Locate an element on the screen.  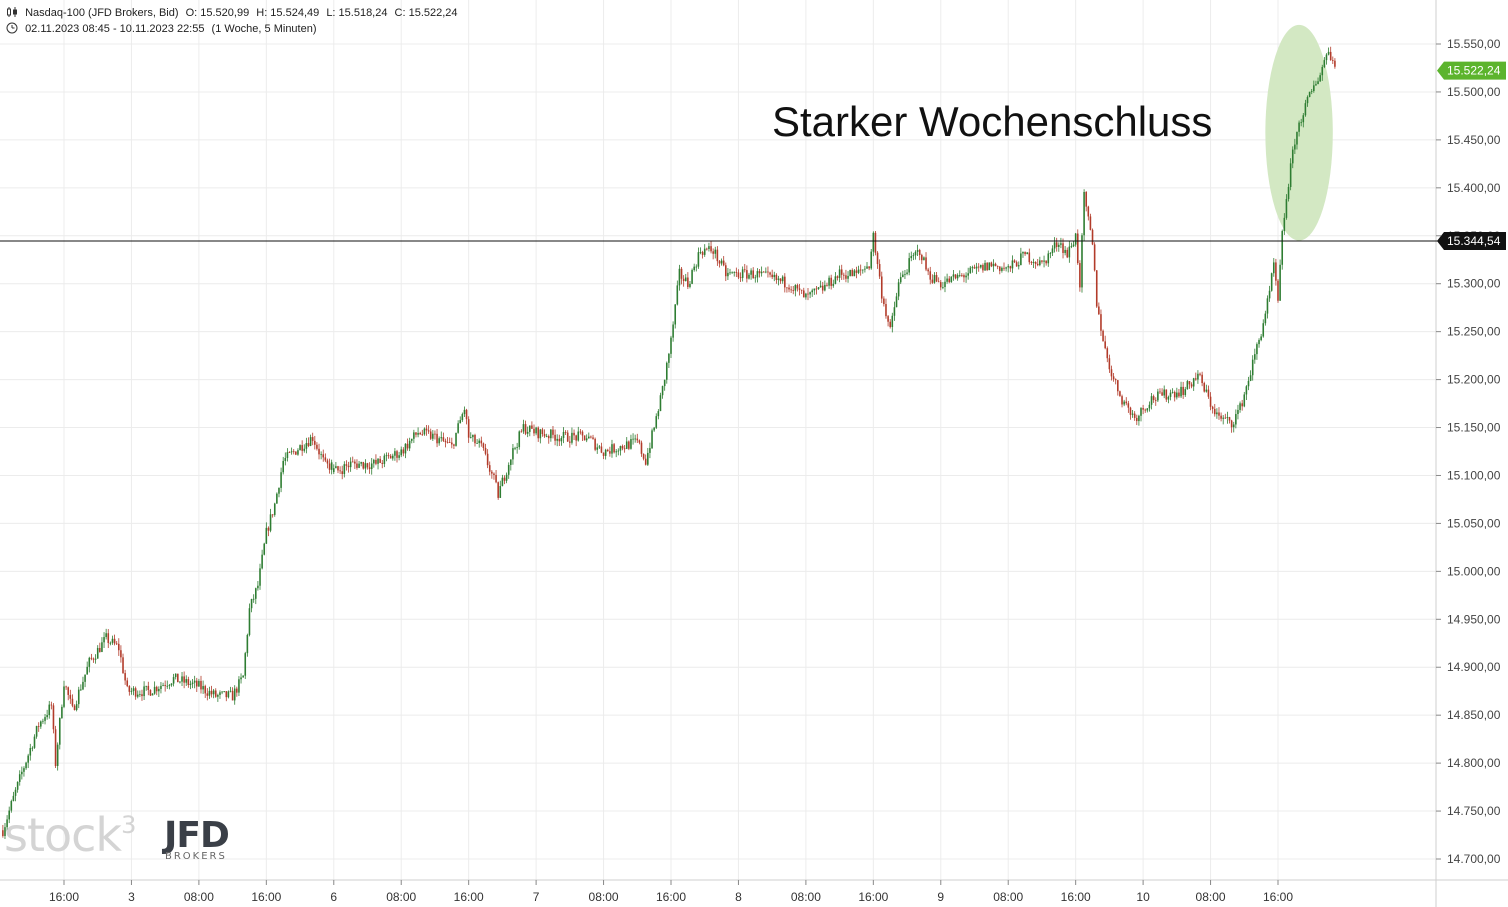
y-tick-label: 15.050,00 is located at coordinates (1474, 523).